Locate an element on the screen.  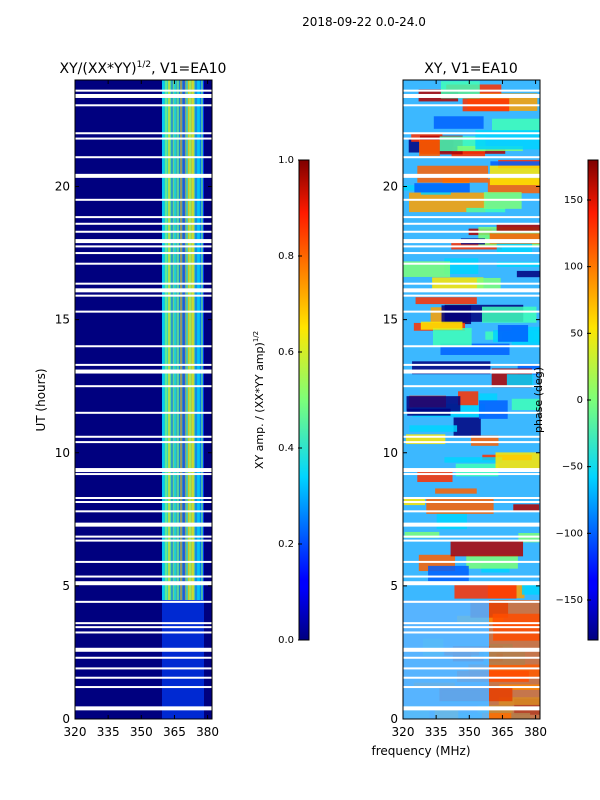
left-colorbar-tick-label: 0.0 is located at coordinates (286, 640).